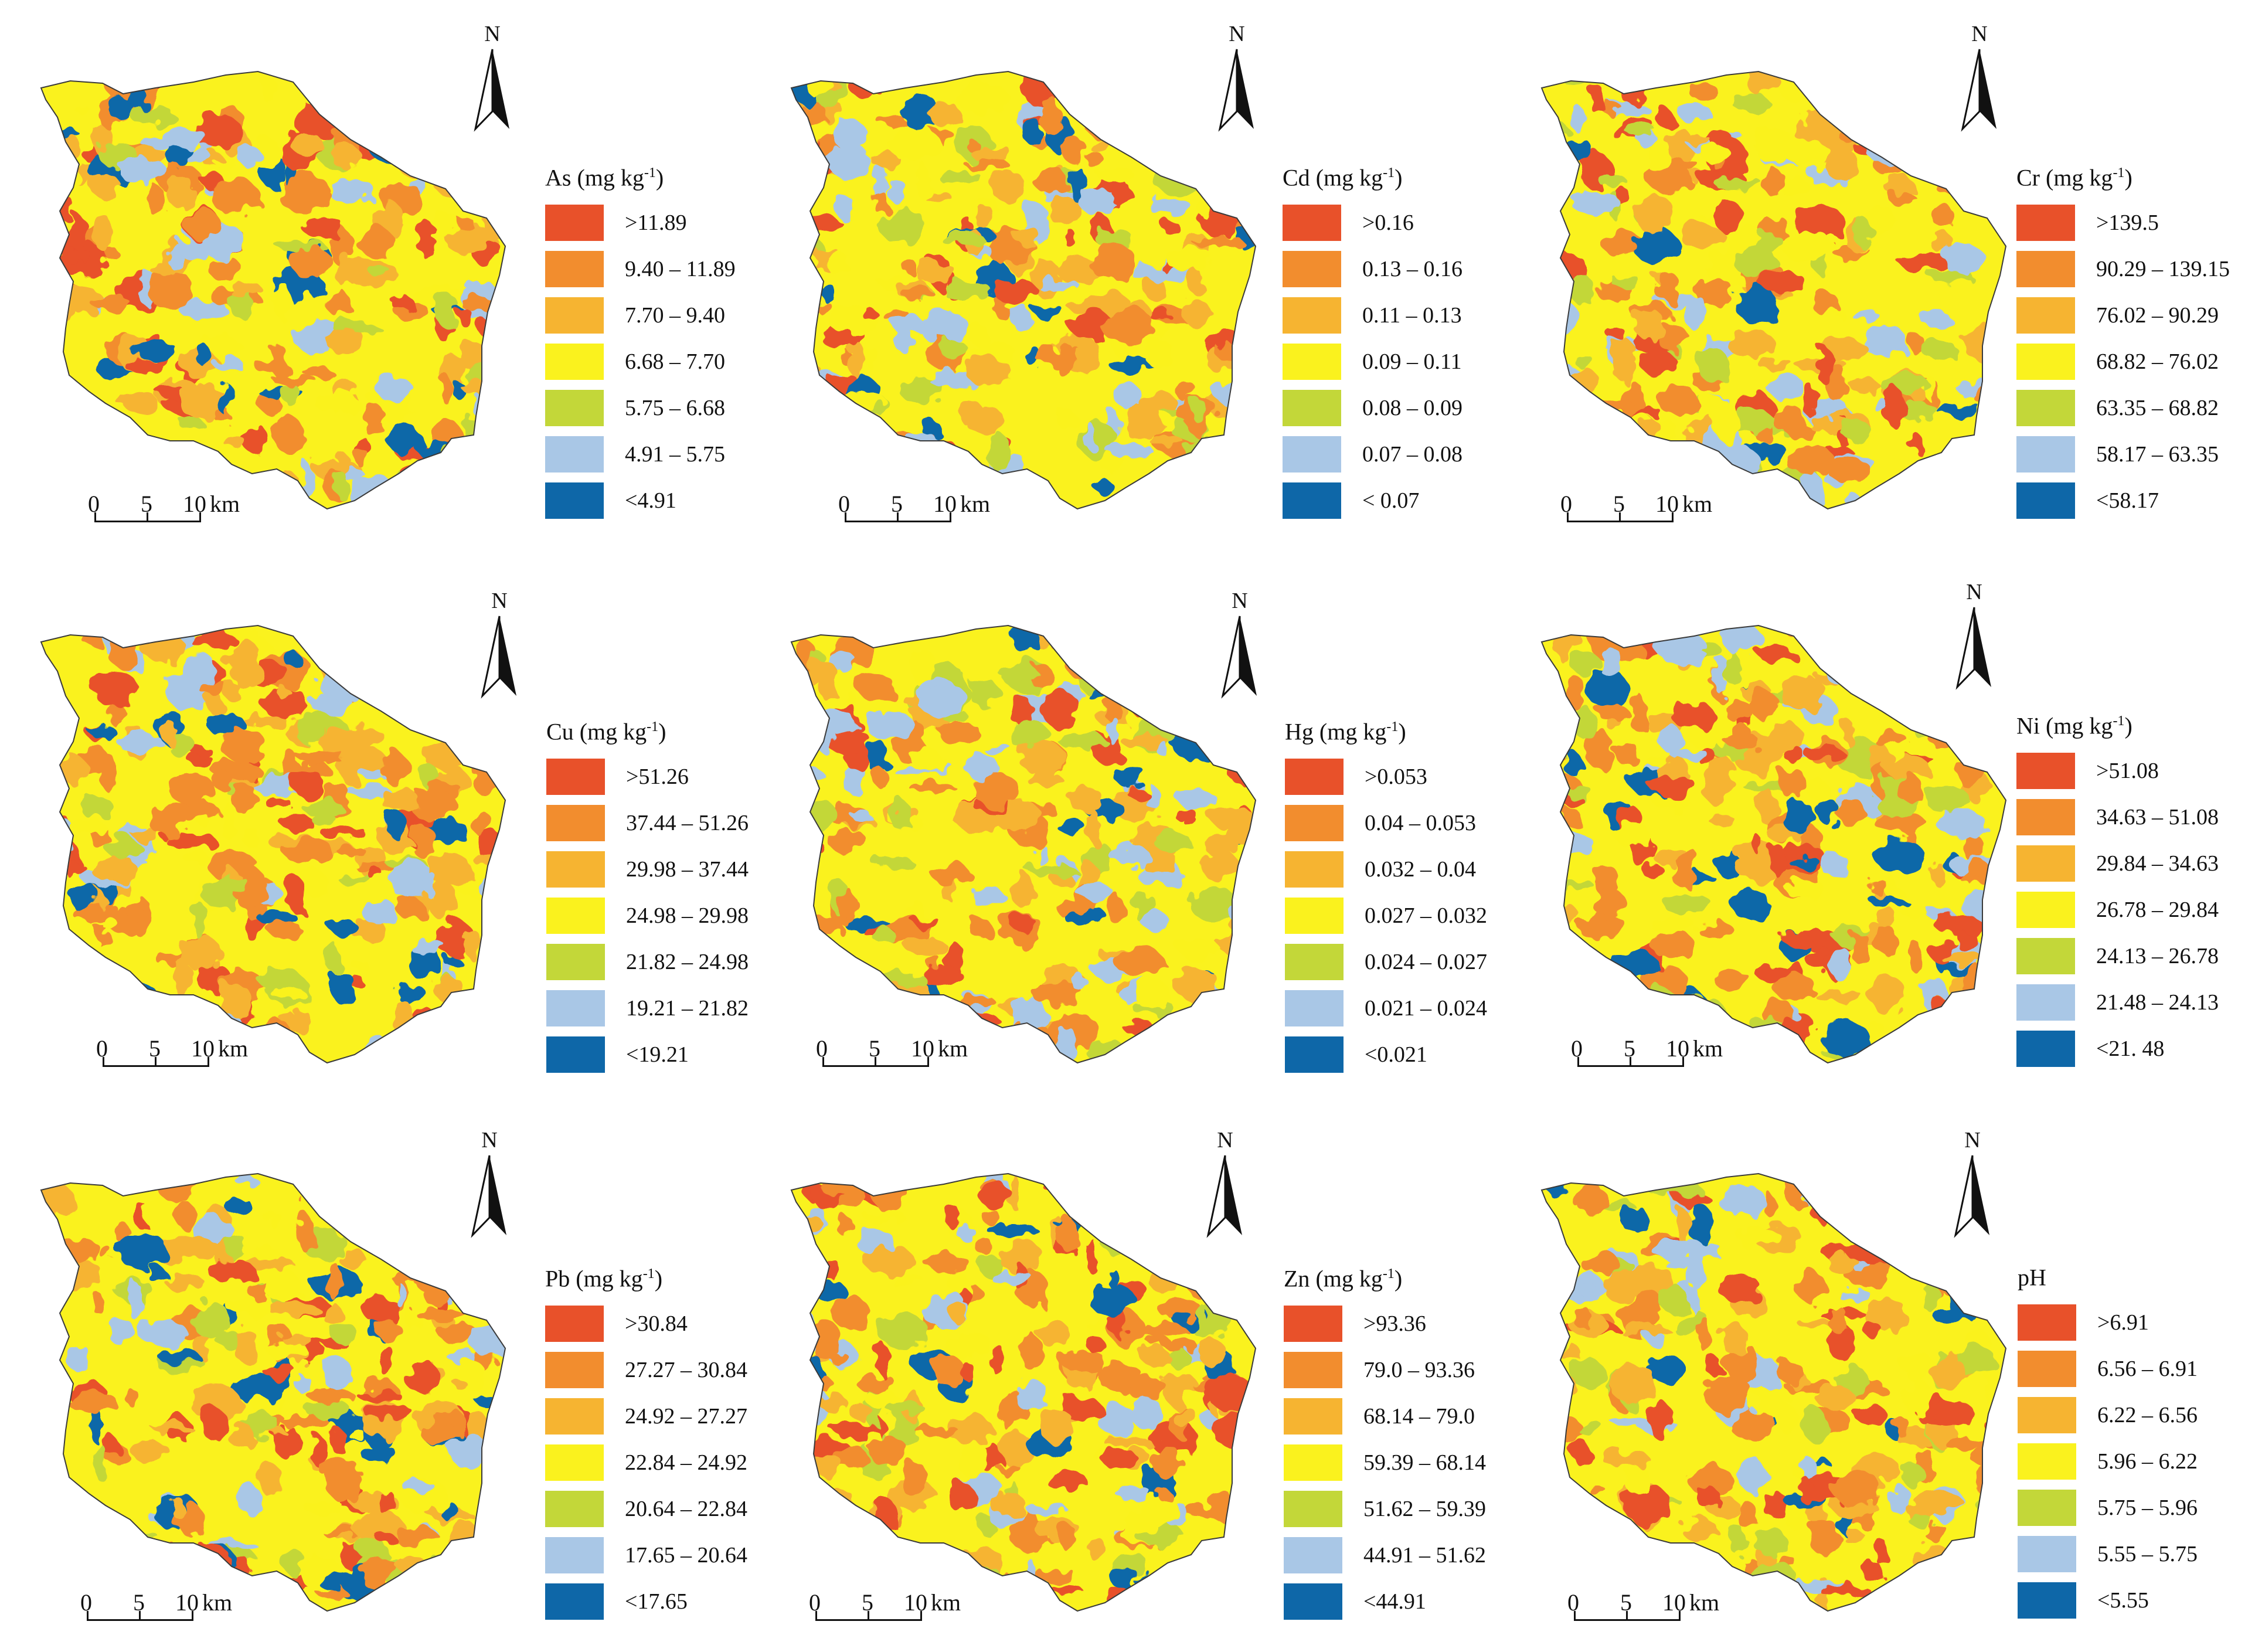 The height and width of the screenshot is (1652, 2255). Describe the element at coordinates (1385, 1370) in the screenshot. I see `legend-item: 79.0 – 93.36` at that location.